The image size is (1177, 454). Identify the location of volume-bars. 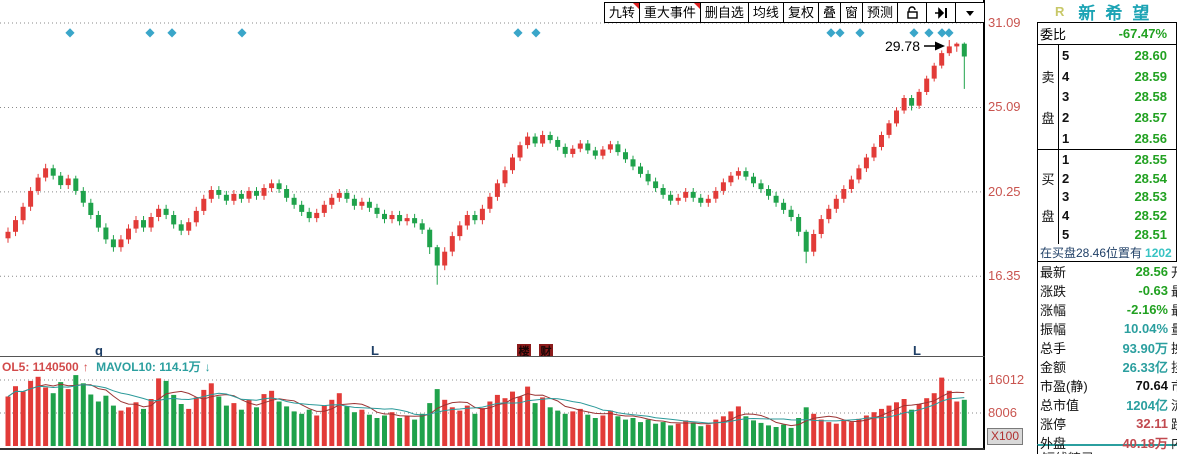
(486, 410).